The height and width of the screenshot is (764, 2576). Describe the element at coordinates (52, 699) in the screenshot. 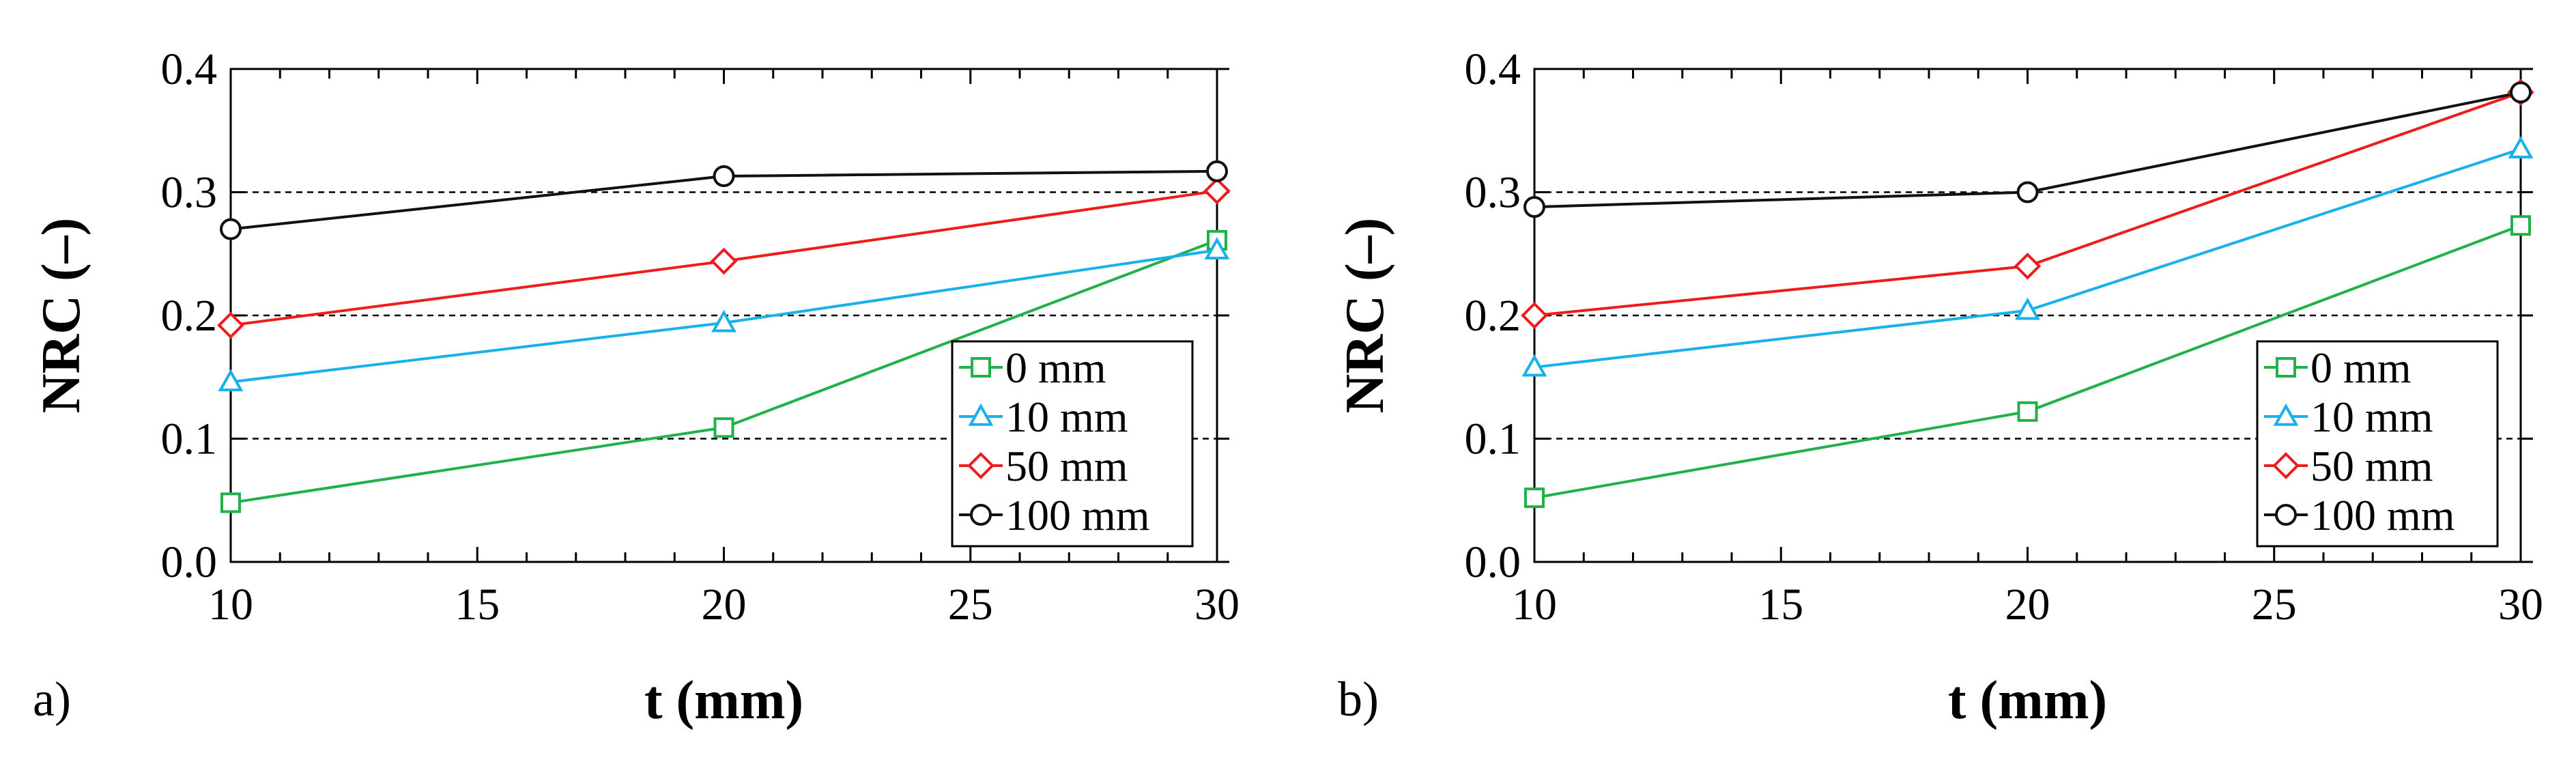

I see `panel-label: a)` at that location.